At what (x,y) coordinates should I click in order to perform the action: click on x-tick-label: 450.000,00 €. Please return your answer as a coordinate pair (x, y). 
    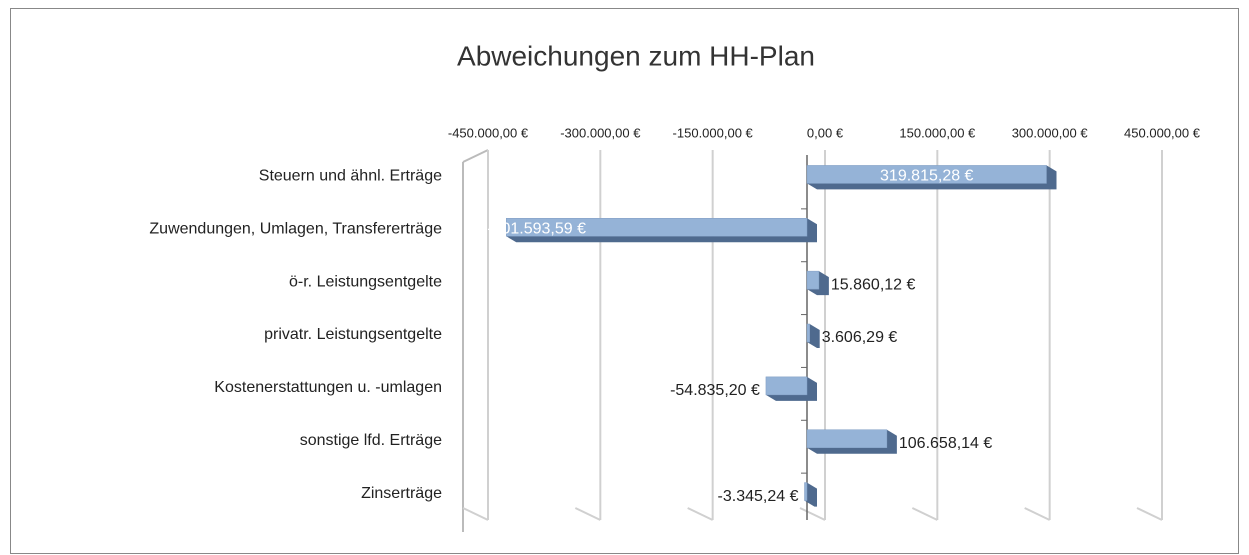
    Looking at the image, I should click on (1162, 132).